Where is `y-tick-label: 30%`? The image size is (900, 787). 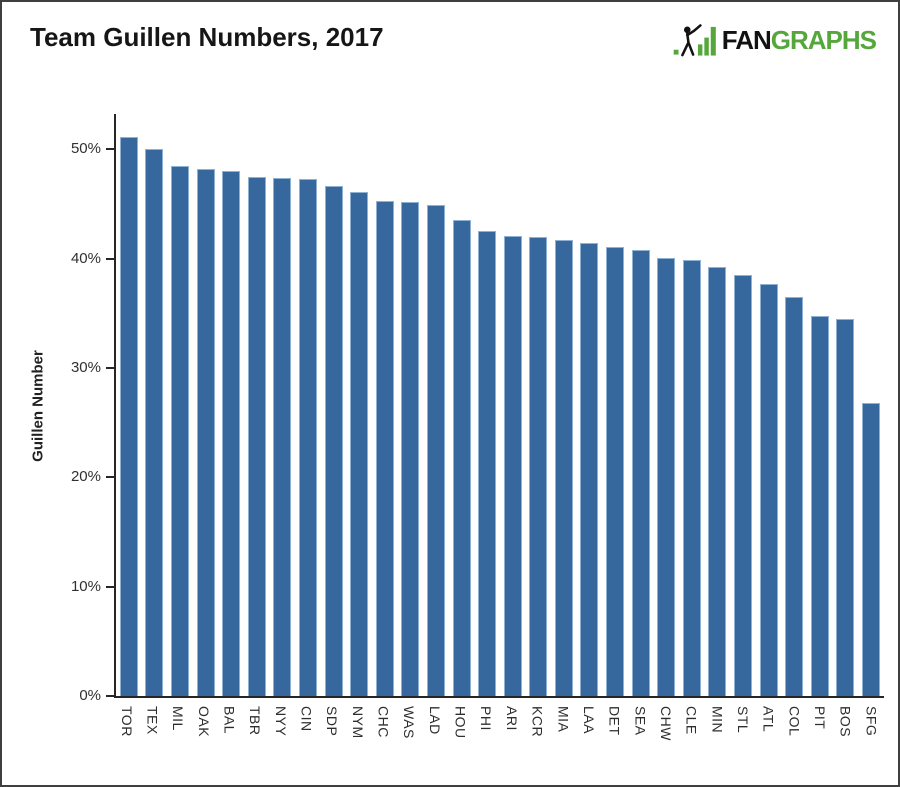
y-tick-label: 30% is located at coordinates (85, 367).